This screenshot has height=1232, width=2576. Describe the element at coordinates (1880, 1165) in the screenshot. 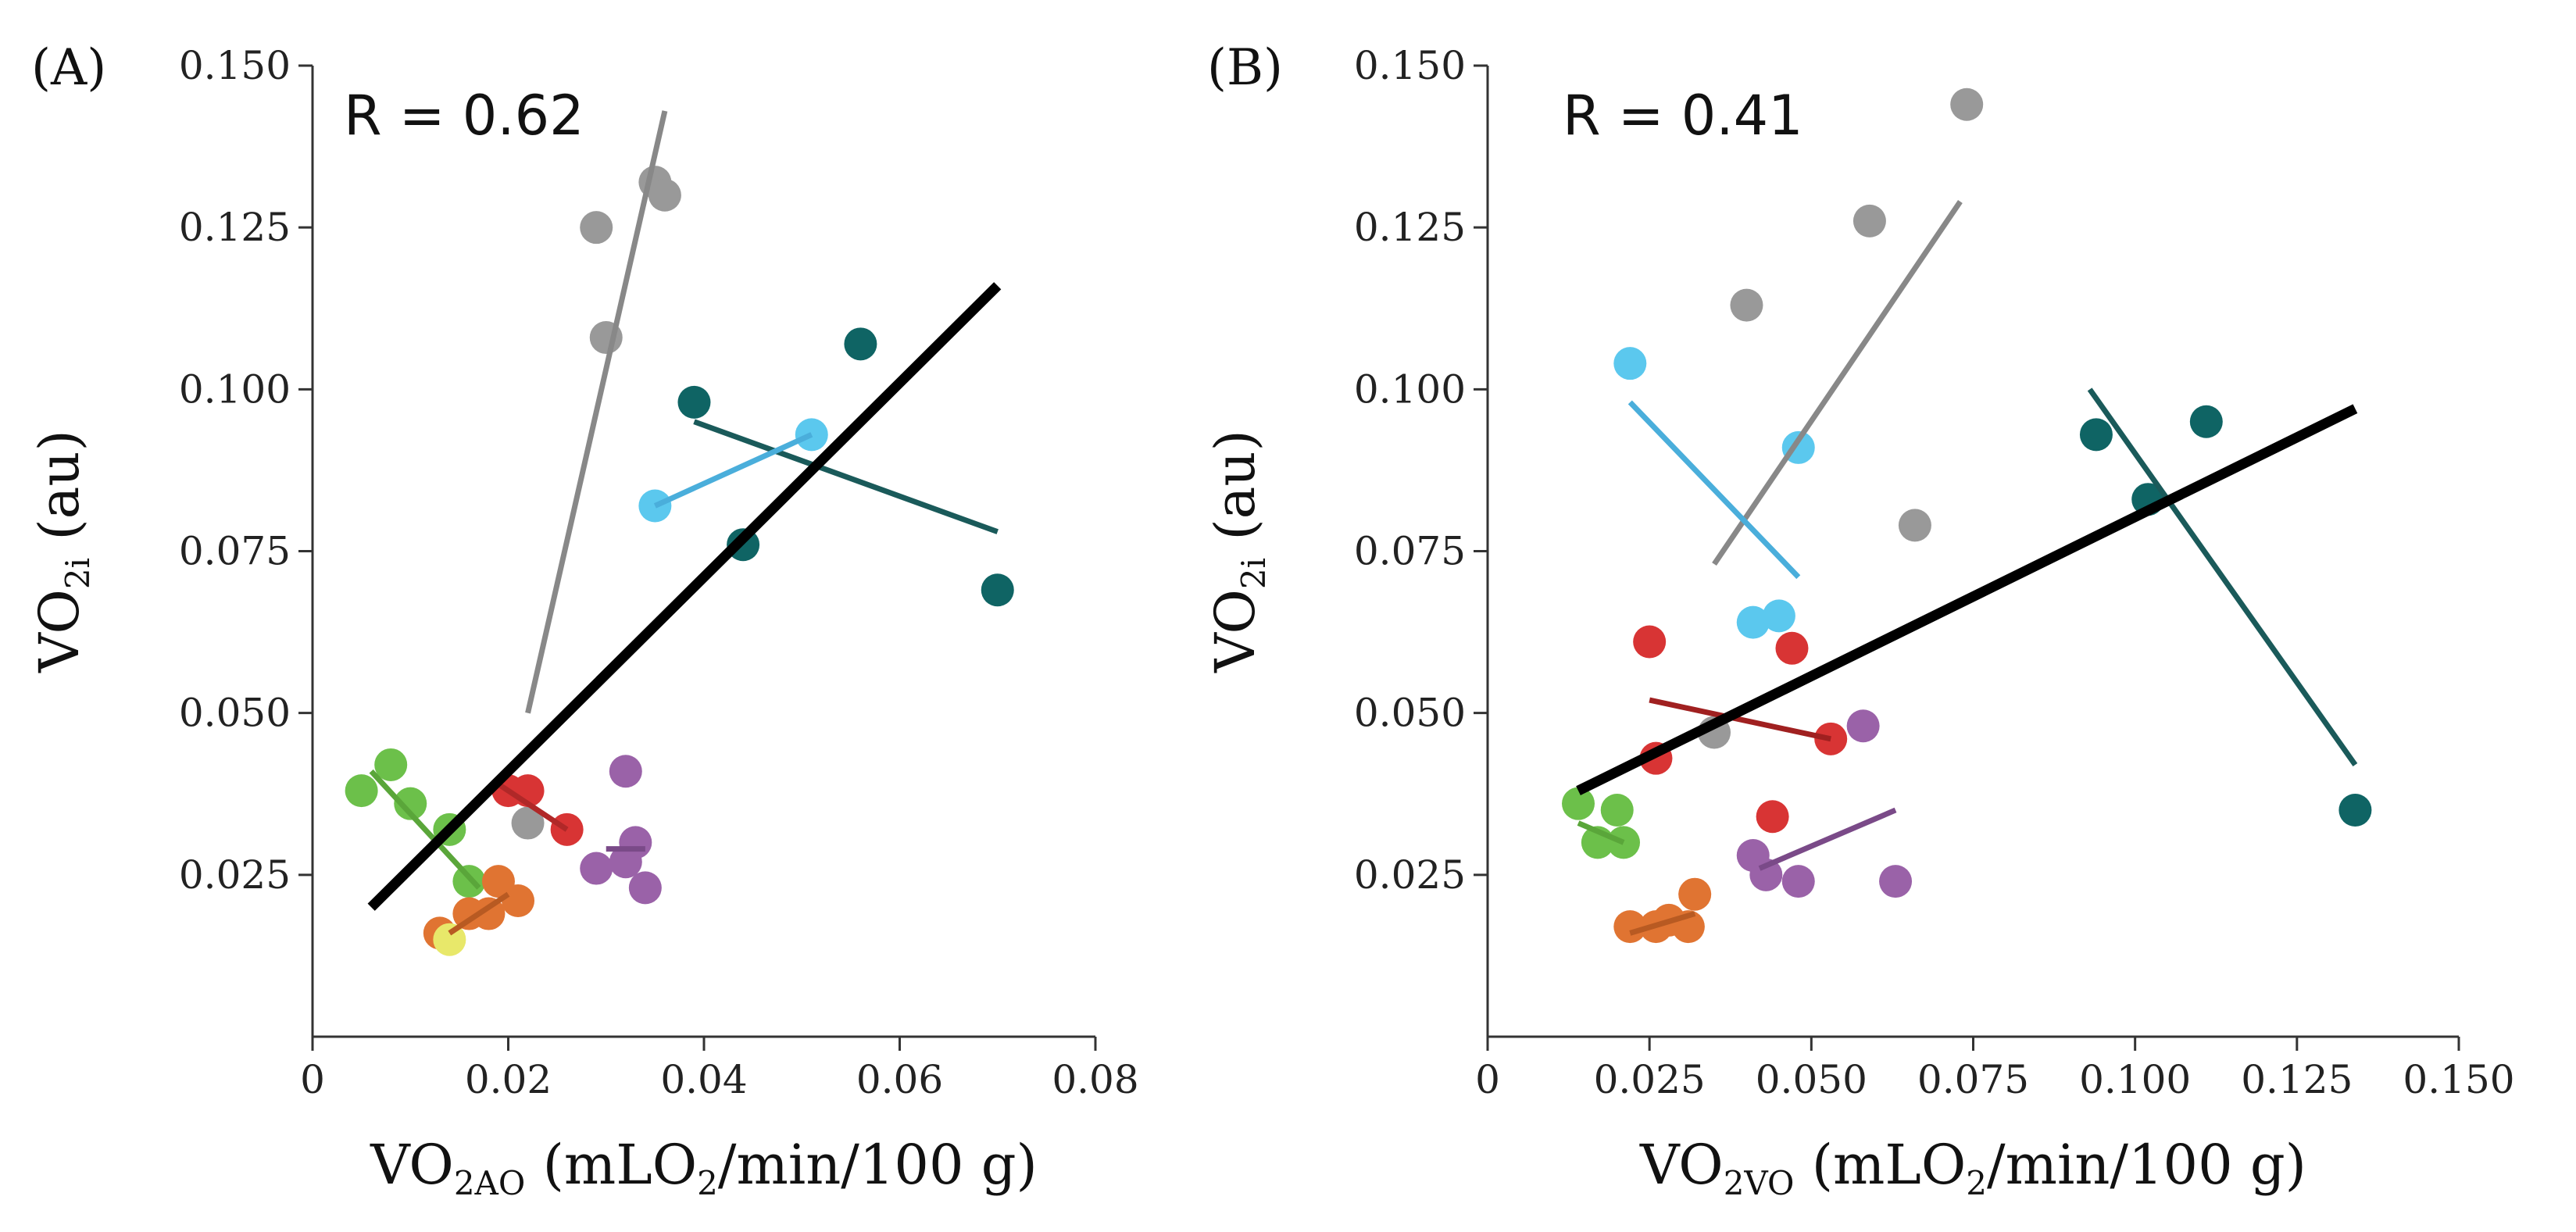

I see `x-title-rest: (mLO` at that location.